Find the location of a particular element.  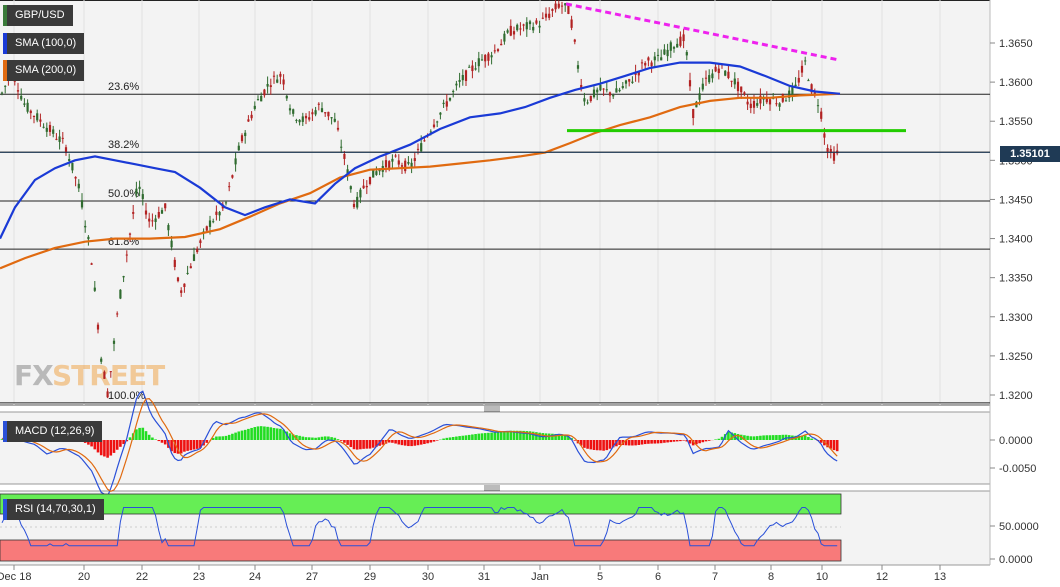

macd-resize-handle is located at coordinates (492, 409).